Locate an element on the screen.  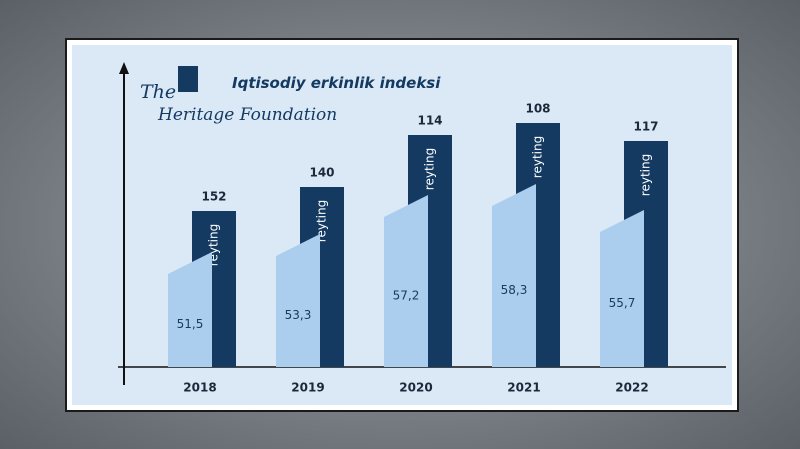
score-label: 51,5 is located at coordinates (190, 324).